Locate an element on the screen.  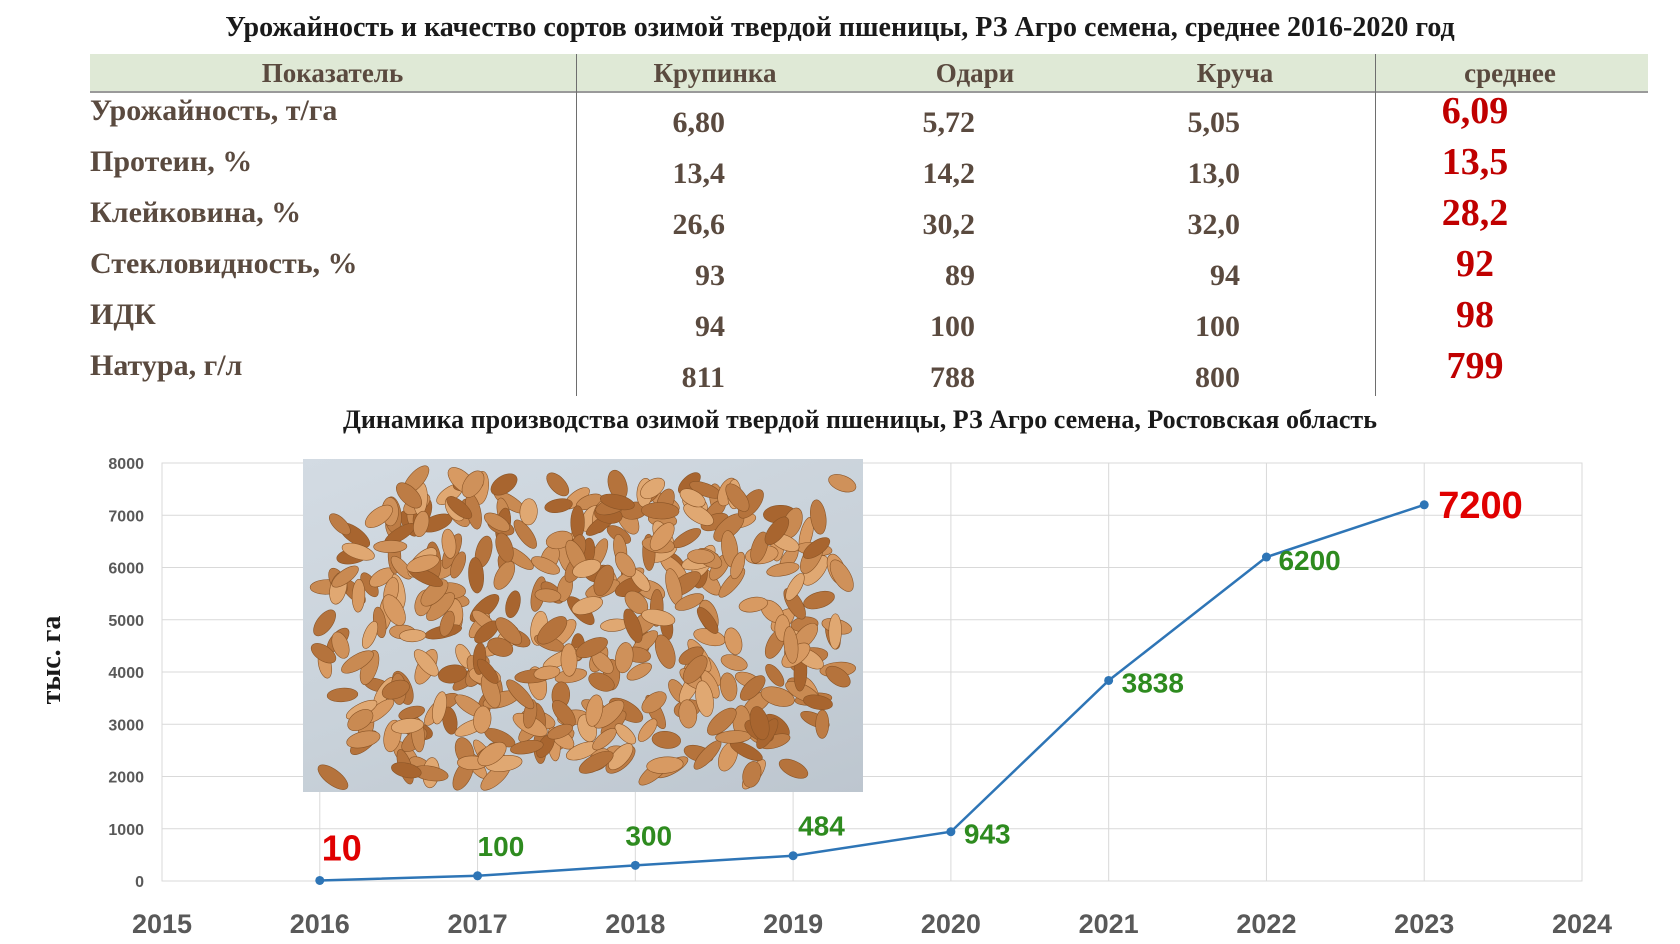
row-label: ИДК is located at coordinates (123, 314).